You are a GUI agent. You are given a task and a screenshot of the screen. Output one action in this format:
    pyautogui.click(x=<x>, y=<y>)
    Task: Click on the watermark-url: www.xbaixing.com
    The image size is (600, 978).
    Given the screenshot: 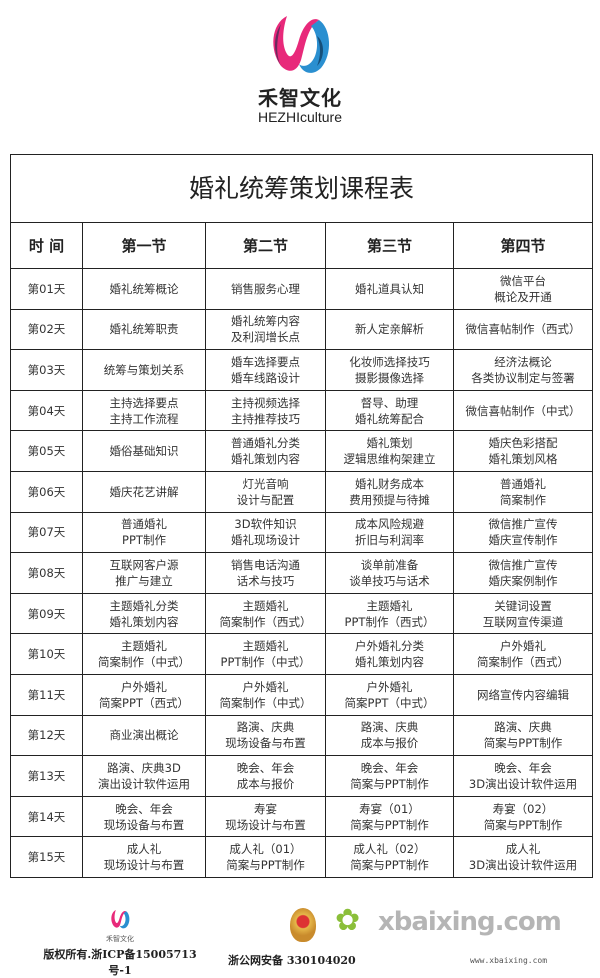 What is the action you would take?
    pyautogui.click(x=509, y=960)
    